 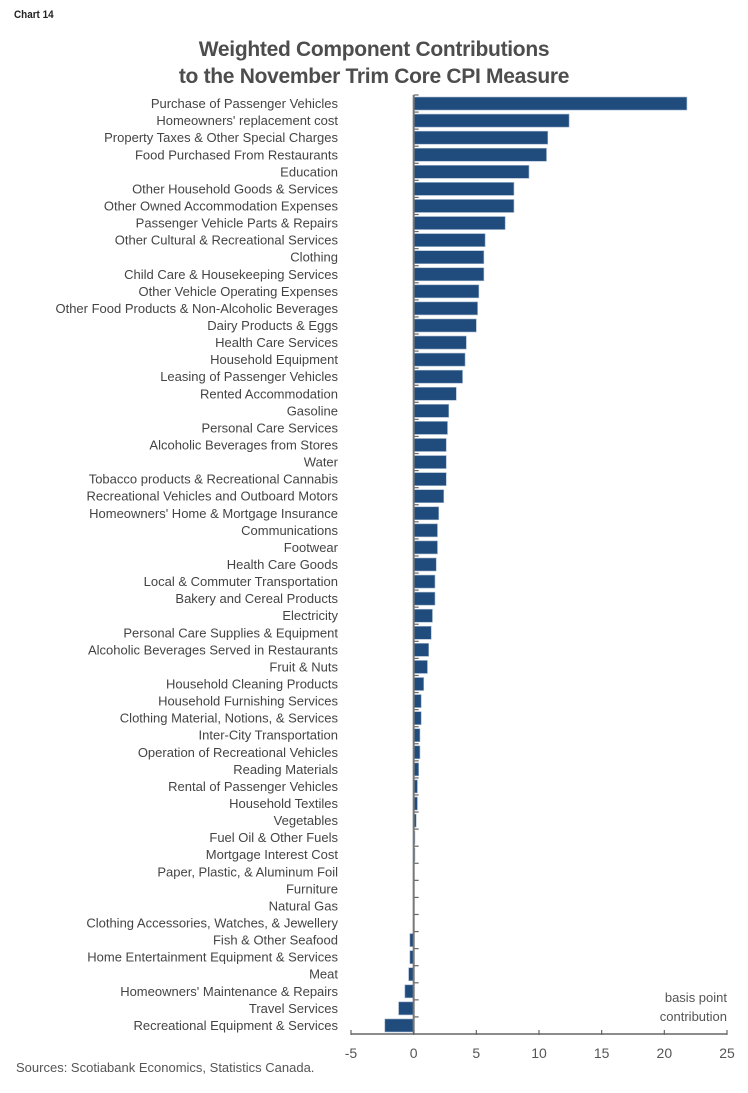 I want to click on x-tick-label: 15, so click(x=602, y=1053).